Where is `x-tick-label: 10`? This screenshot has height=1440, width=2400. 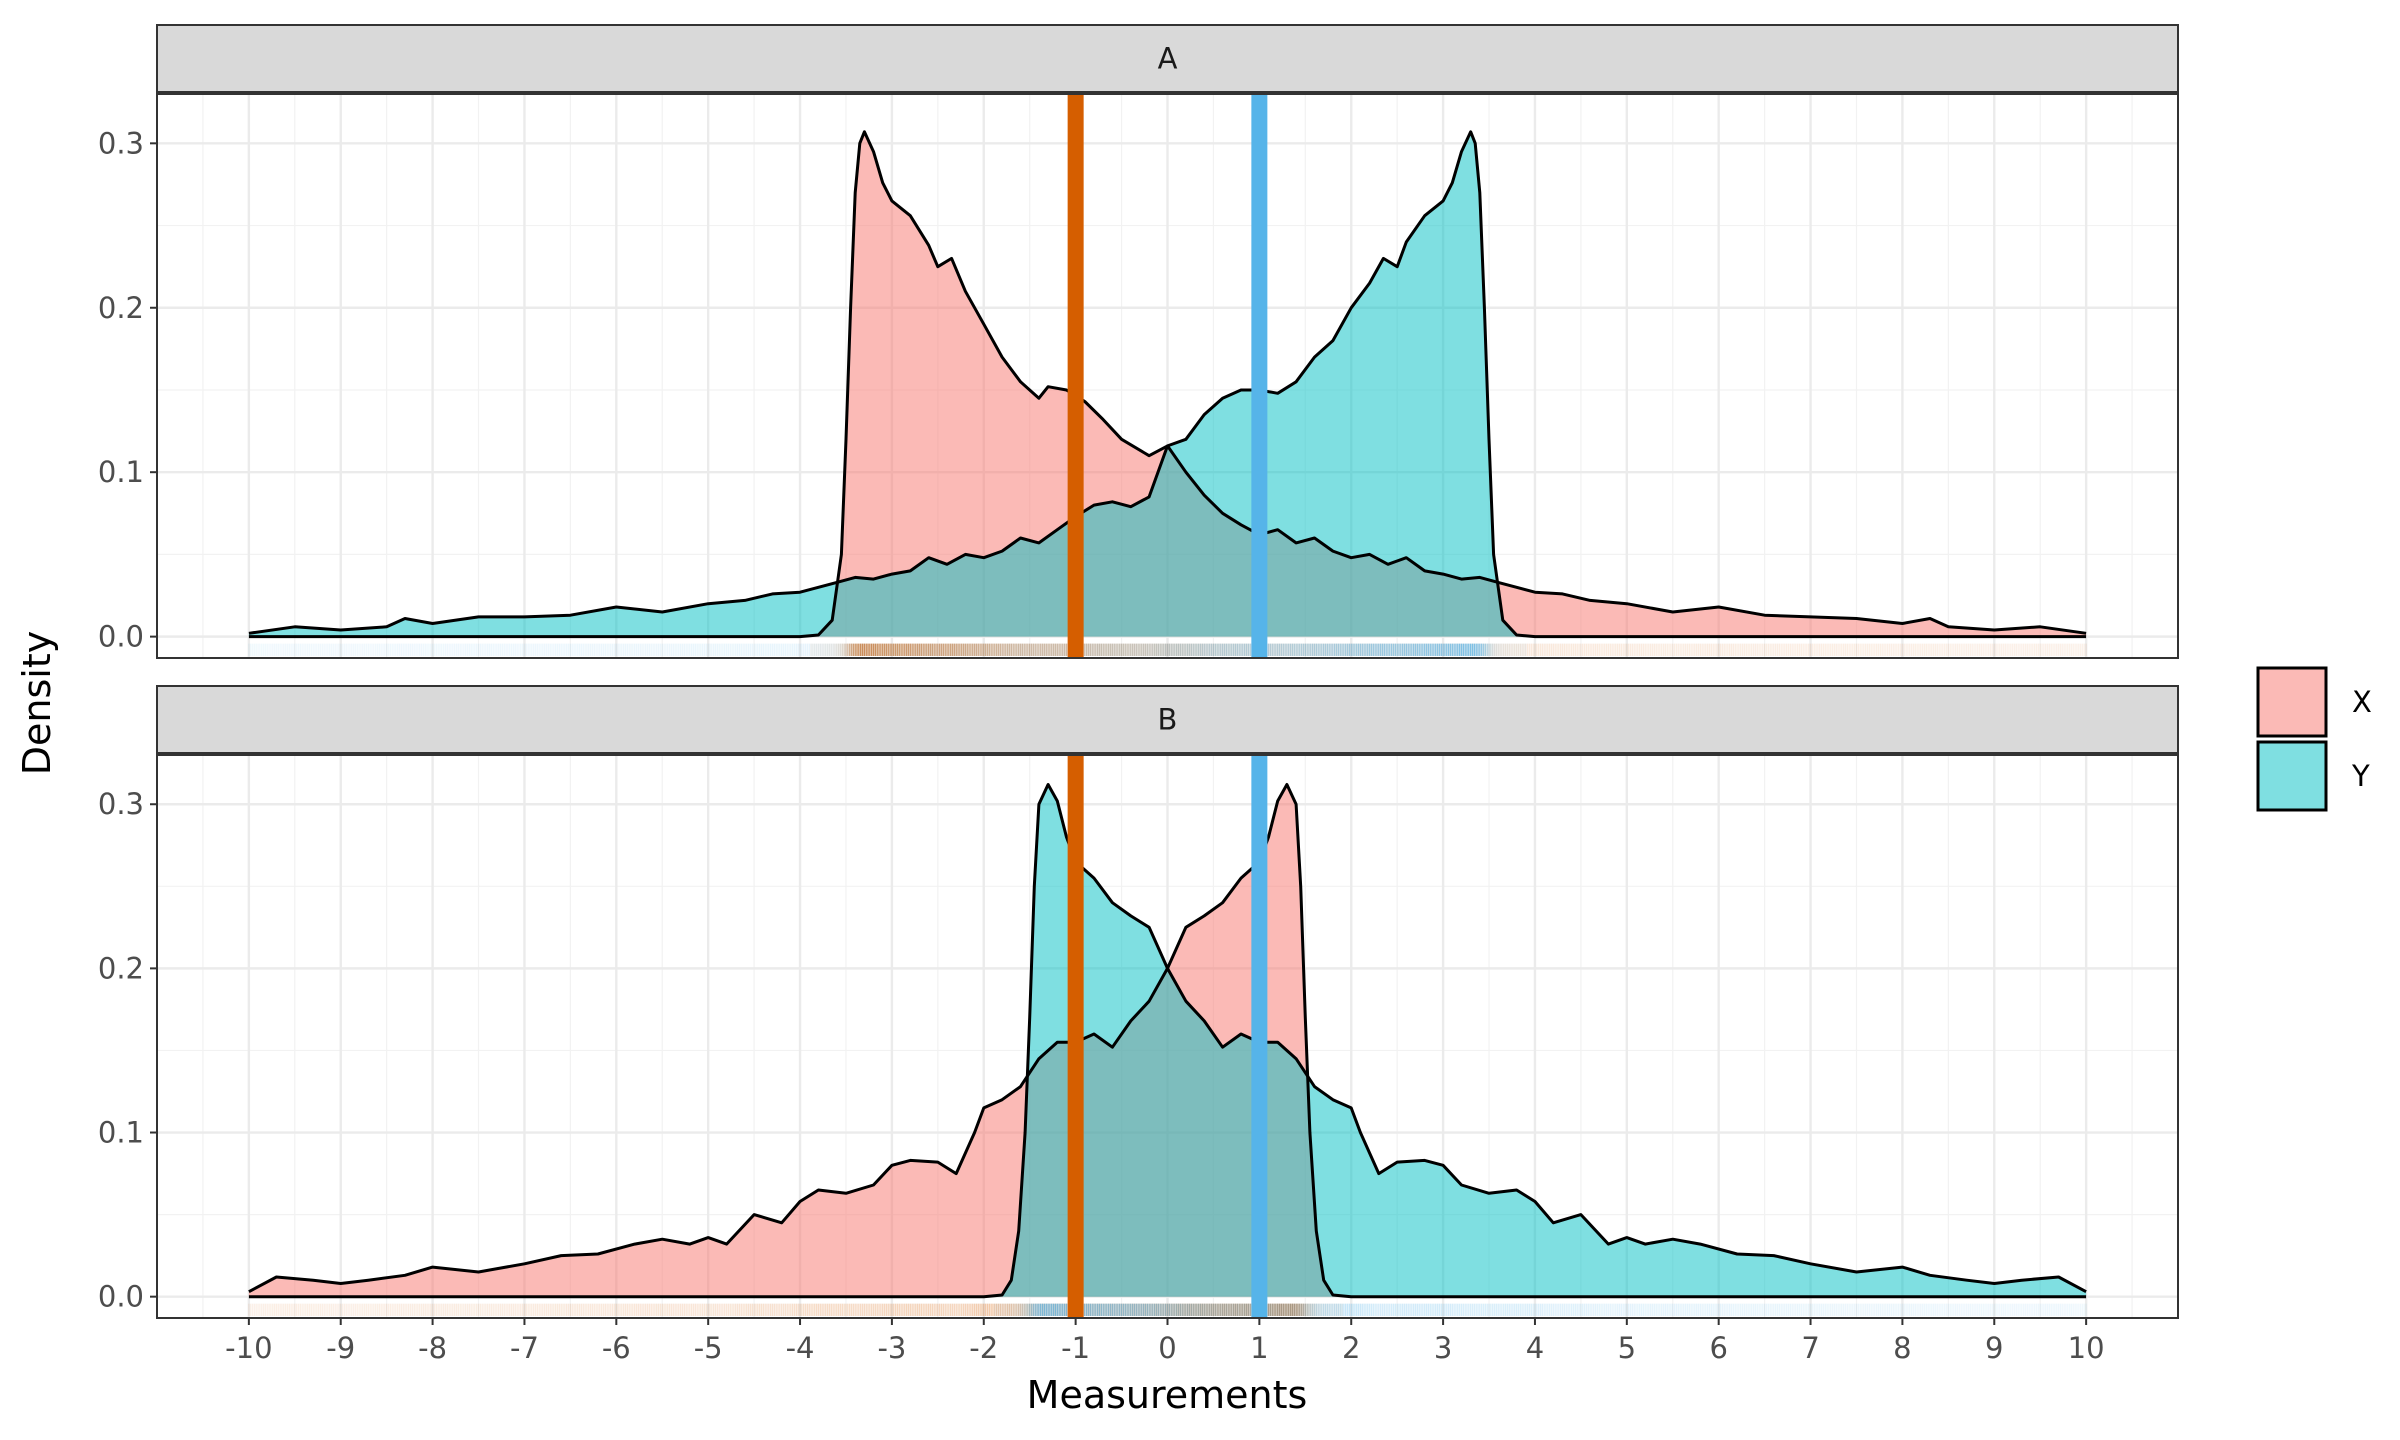
x-tick-label: 10 is located at coordinates (2086, 1348).